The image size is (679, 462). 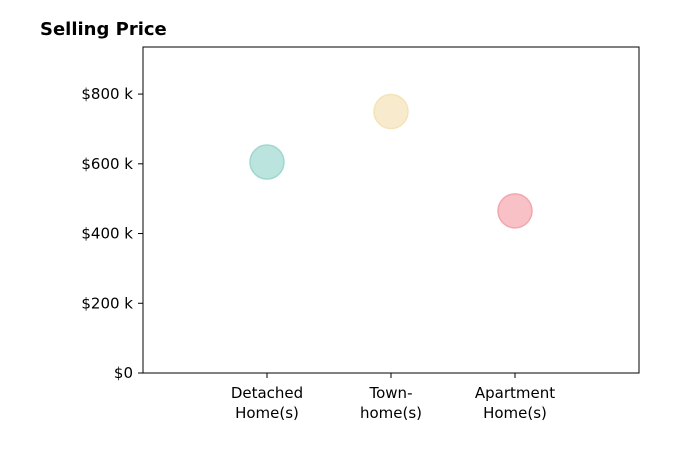 I want to click on y-tick-label: $800 k, so click(x=107, y=94).